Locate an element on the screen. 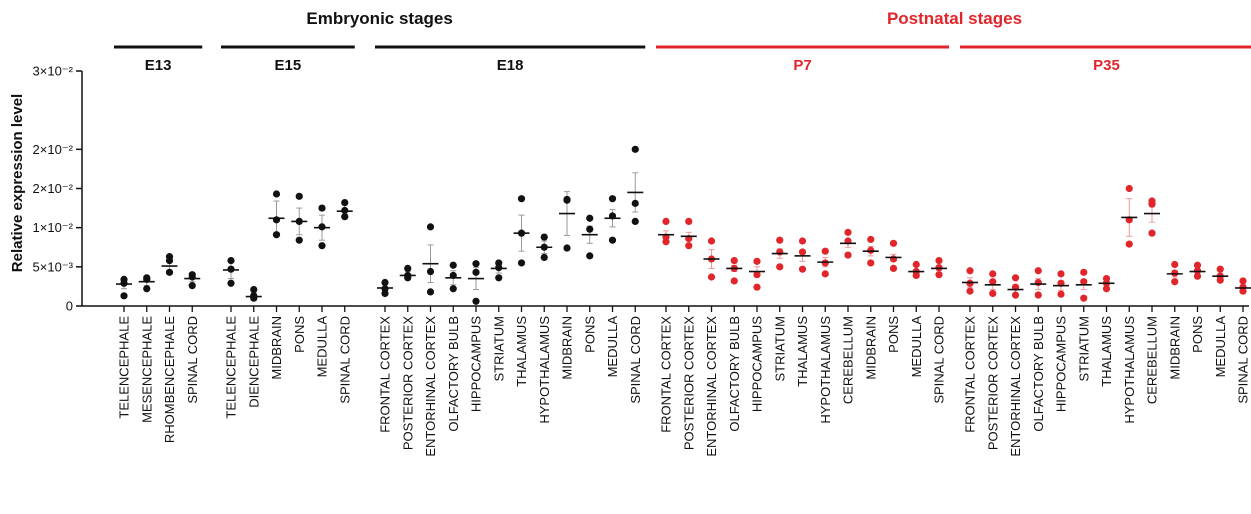 This screenshot has height=514, width=1251. category-label: STRIATUM is located at coordinates (498, 348).